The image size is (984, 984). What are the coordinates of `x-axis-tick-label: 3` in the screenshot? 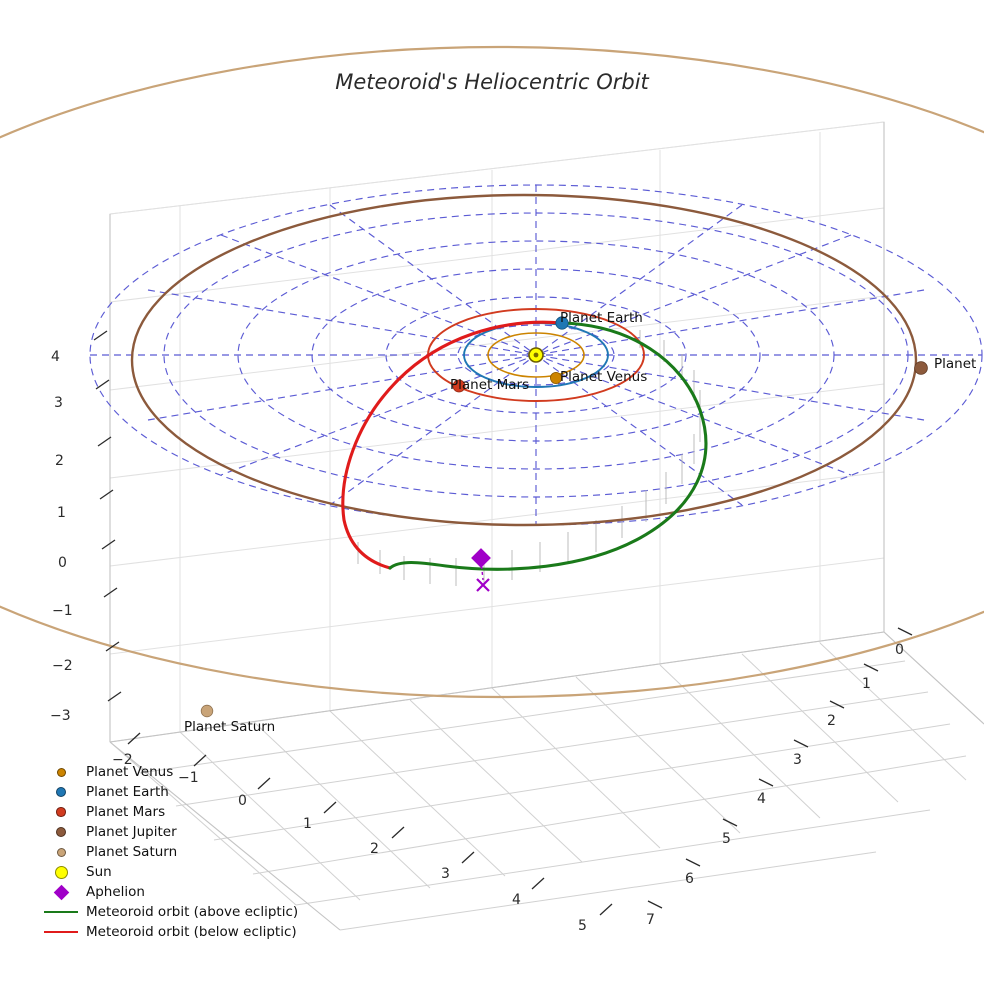 It's located at (445, 874).